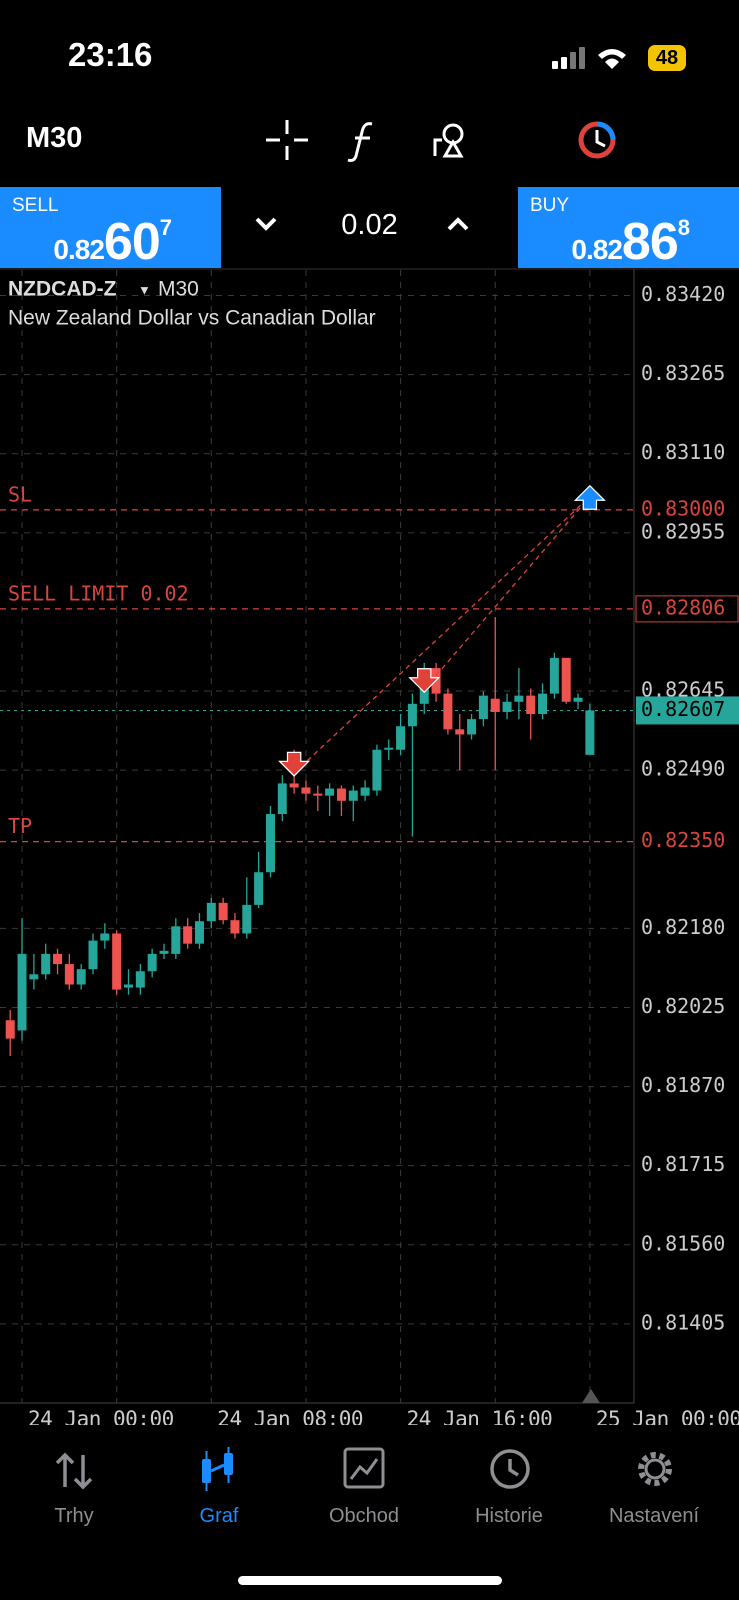  I want to click on y-tick-label: 0.81870, so click(683, 1085).